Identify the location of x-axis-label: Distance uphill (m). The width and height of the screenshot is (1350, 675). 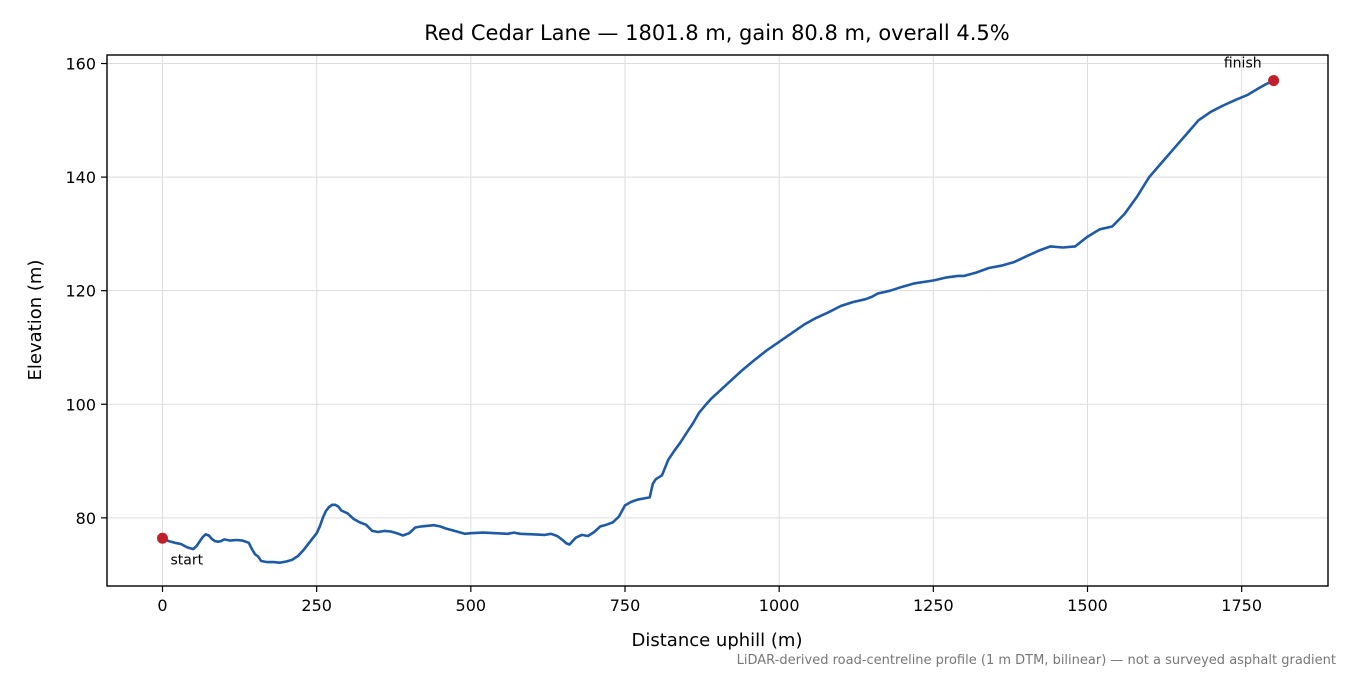
(717, 640).